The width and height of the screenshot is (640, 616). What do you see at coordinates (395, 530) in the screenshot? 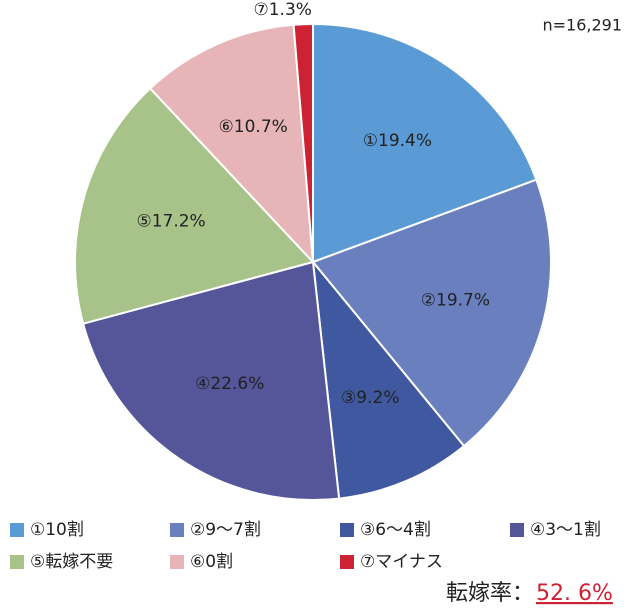
I see `legend-label: ③6～4割` at bounding box center [395, 530].